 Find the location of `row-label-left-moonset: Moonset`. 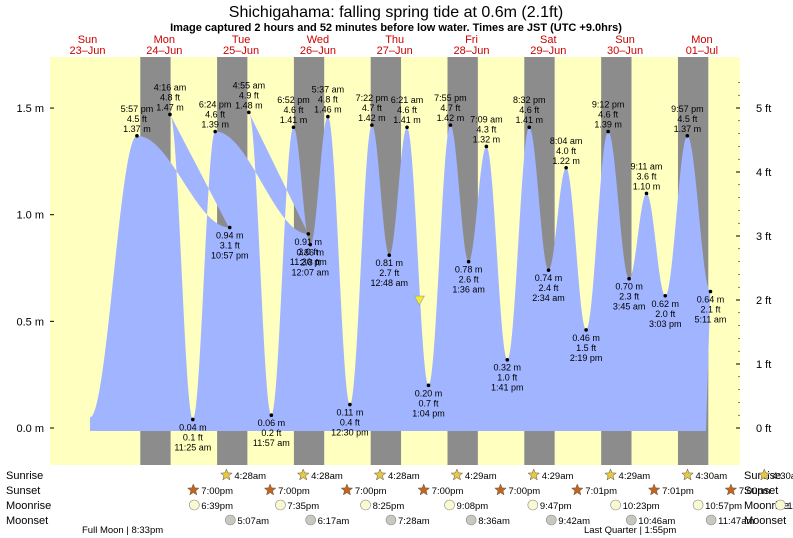

row-label-left-moonset: Moonset is located at coordinates (27, 521).